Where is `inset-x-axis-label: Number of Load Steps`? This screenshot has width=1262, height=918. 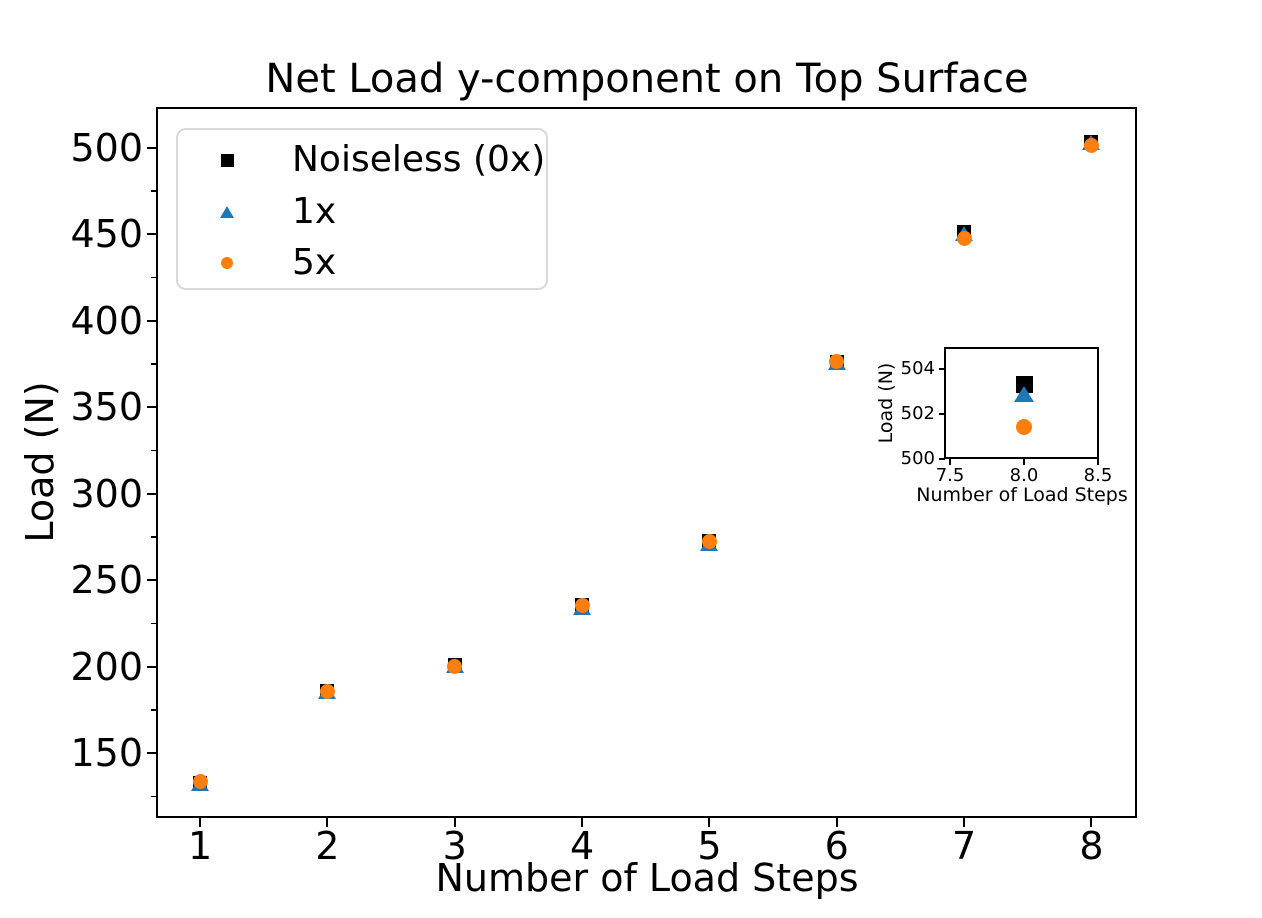 inset-x-axis-label: Number of Load Steps is located at coordinates (1022, 495).